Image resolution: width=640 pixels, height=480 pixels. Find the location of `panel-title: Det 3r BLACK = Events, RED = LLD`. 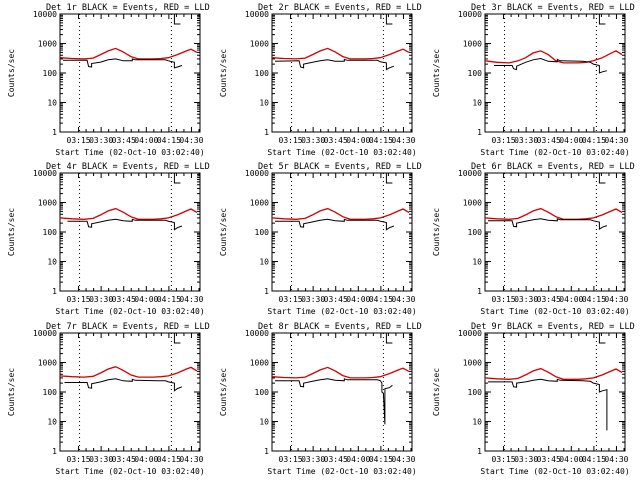

panel-title: Det 3r BLACK = Events, RED = LLD is located at coordinates (553, 8).